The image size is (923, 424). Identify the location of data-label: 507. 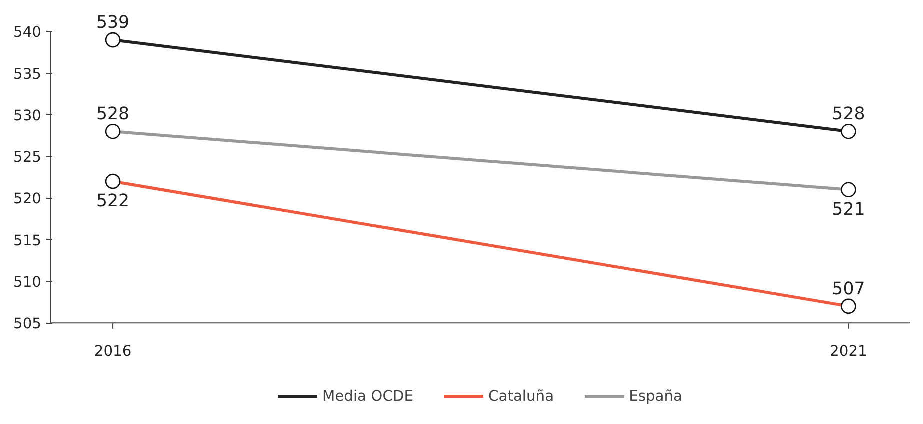
(849, 289).